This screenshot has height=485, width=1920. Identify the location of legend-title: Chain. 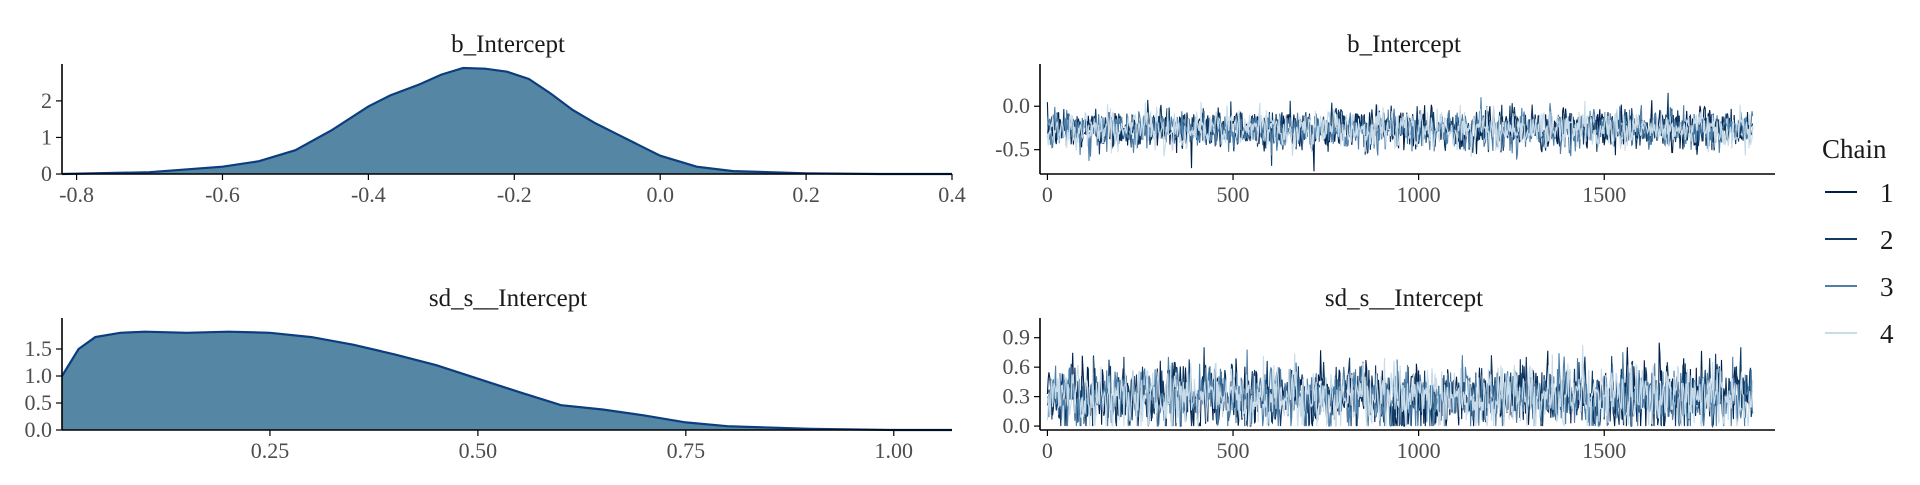
(1854, 149).